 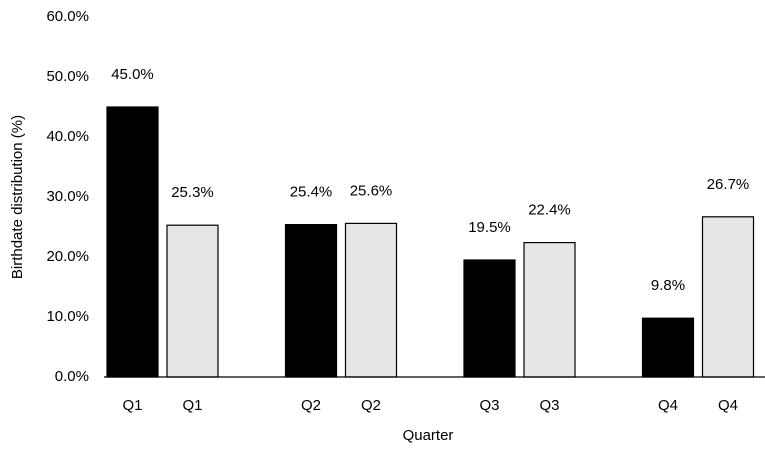 I want to click on y-axis-title: Birthdate distribution (%), so click(x=17, y=197).